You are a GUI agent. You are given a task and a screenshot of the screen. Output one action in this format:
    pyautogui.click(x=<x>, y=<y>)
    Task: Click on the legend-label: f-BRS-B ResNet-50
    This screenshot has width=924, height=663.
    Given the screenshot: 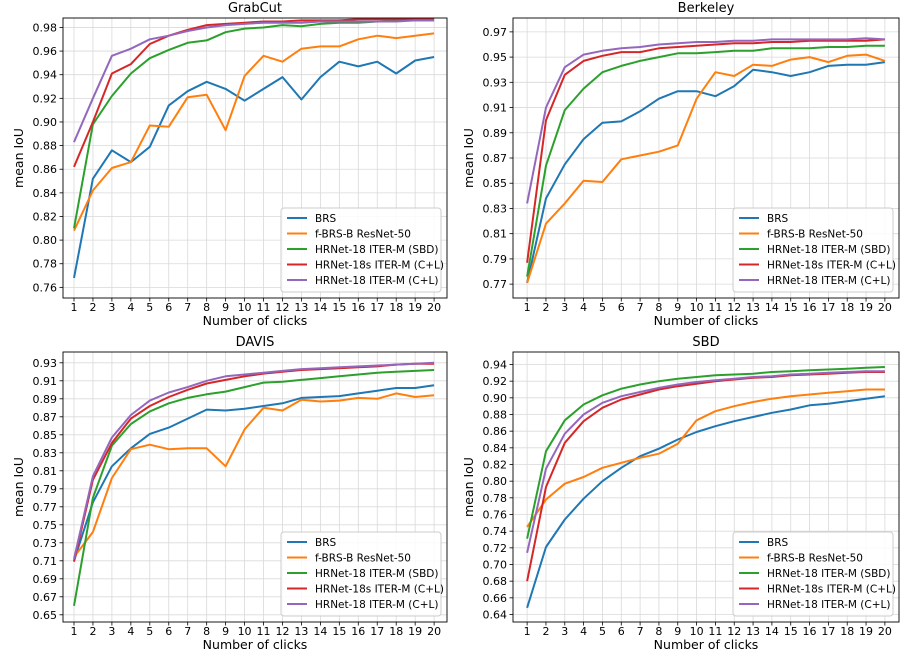 What is the action you would take?
    pyautogui.click(x=815, y=559)
    